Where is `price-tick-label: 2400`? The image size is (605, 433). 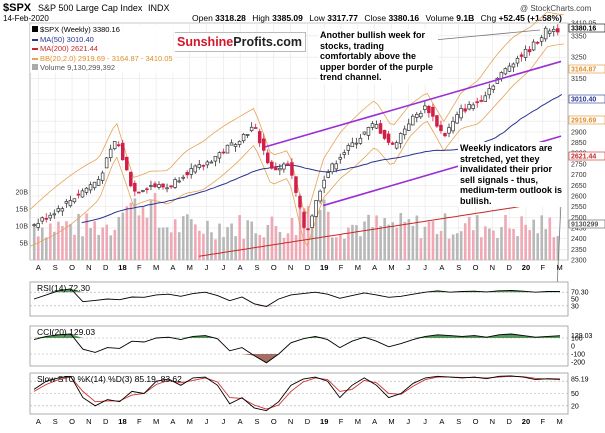
price-tick-label: 2400 is located at coordinates (579, 239).